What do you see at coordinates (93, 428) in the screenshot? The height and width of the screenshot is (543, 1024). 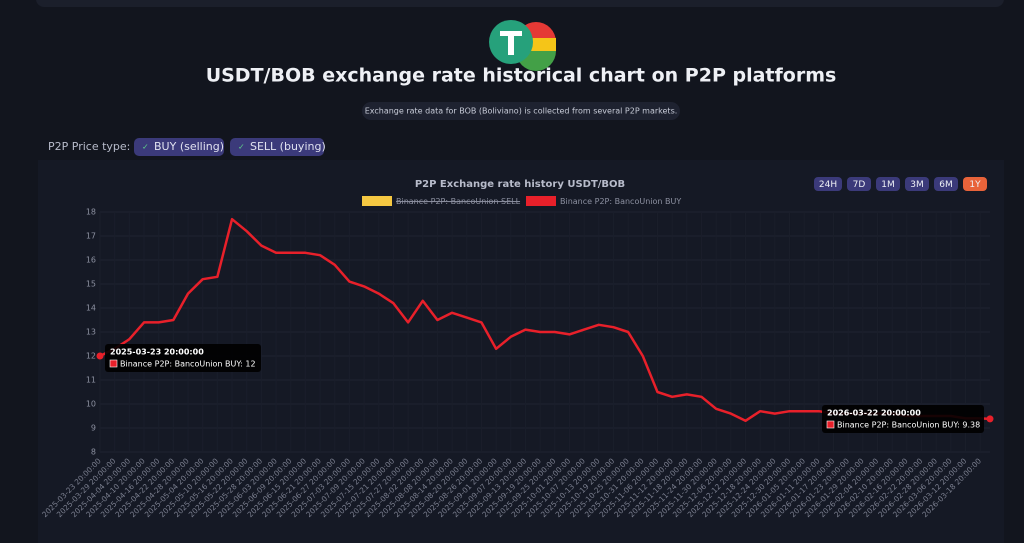 I see `y-tick-label: 9` at bounding box center [93, 428].